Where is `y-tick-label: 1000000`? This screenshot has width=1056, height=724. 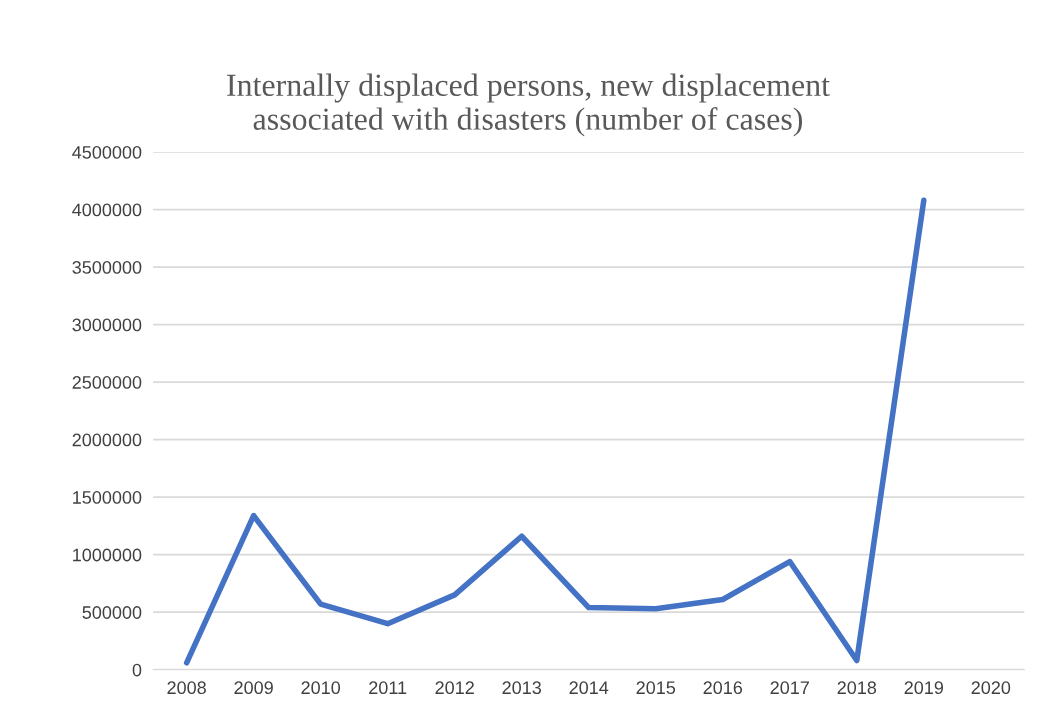
y-tick-label: 1000000 is located at coordinates (107, 555).